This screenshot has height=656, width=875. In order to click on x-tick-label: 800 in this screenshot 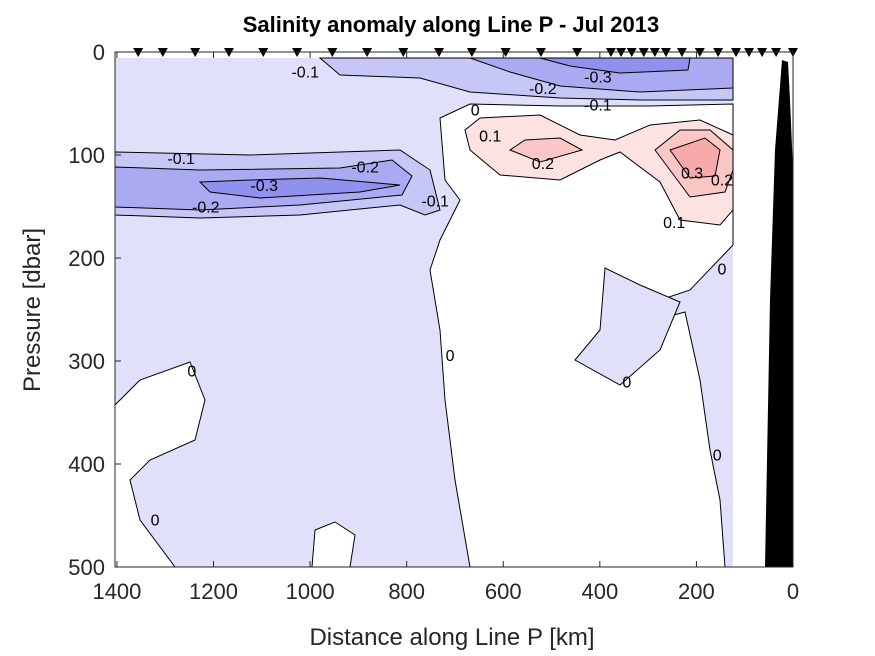, I will do `click(406, 591)`.